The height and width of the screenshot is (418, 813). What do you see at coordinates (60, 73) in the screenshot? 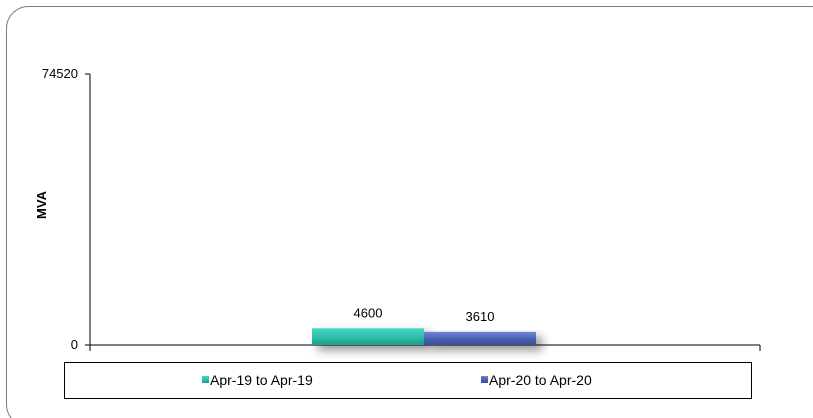
I see `y-tick-label-max: 74520` at bounding box center [60, 73].